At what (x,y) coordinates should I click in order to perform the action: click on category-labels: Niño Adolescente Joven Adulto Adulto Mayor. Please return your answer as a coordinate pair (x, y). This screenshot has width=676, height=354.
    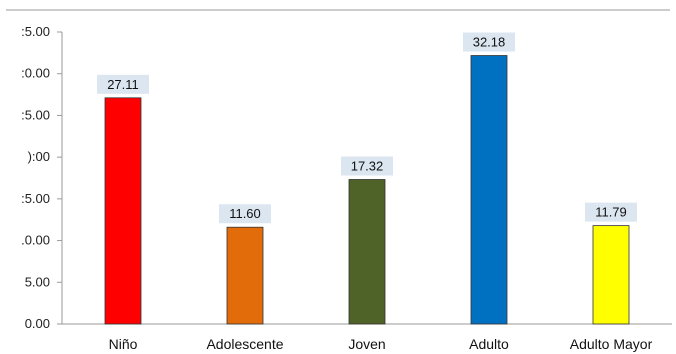
    Looking at the image, I should click on (381, 344).